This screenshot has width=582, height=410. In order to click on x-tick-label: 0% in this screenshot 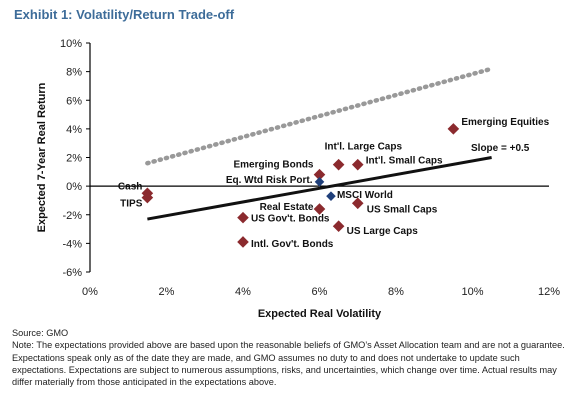, I will do `click(90, 292)`.